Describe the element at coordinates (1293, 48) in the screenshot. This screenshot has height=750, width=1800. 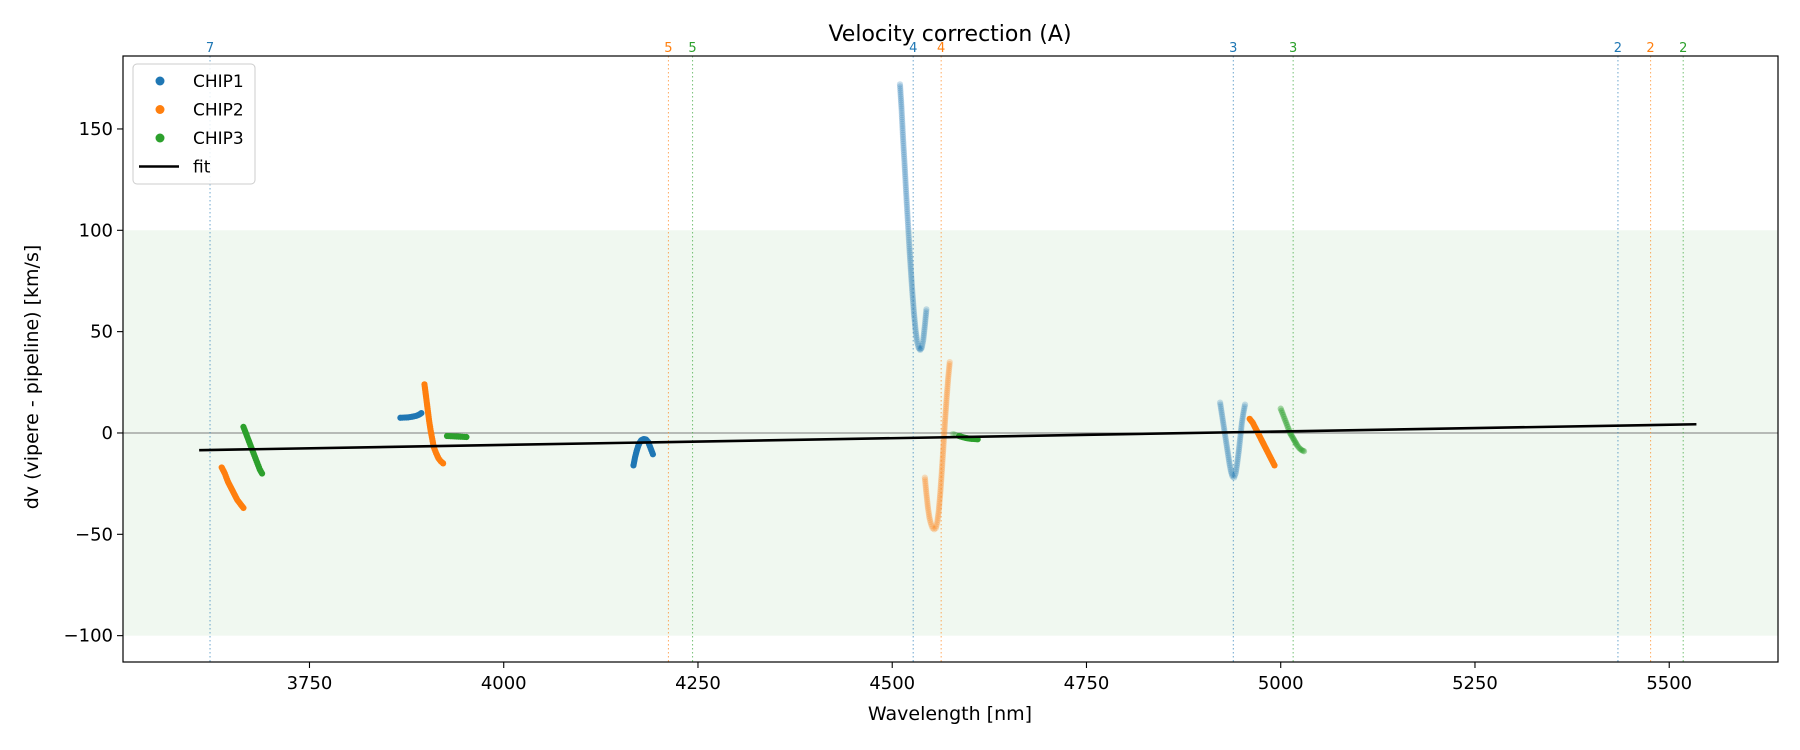
I see `order-marker-label: 3` at that location.